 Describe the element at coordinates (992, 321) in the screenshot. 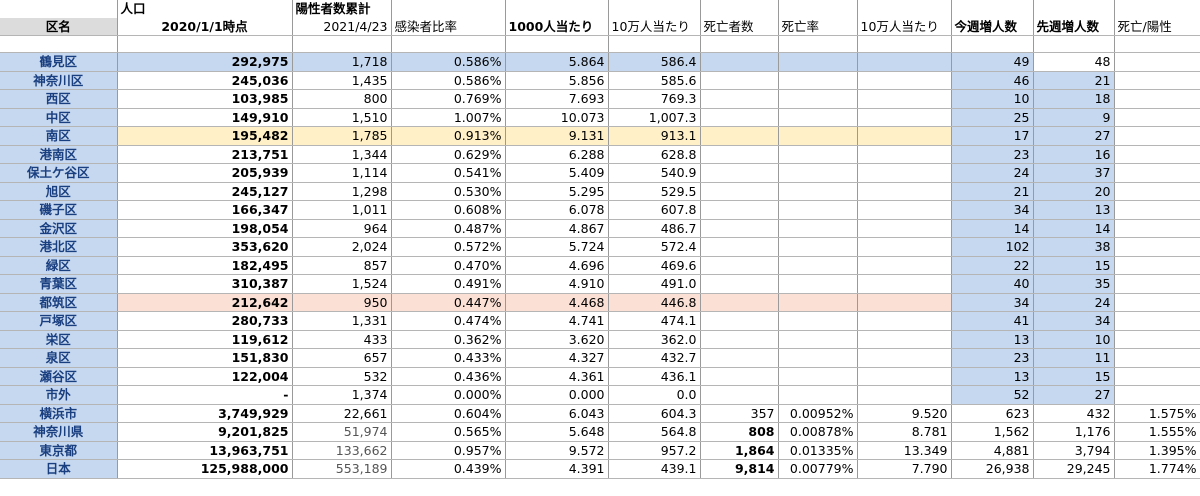

I see `this-week-cell: 41` at that location.